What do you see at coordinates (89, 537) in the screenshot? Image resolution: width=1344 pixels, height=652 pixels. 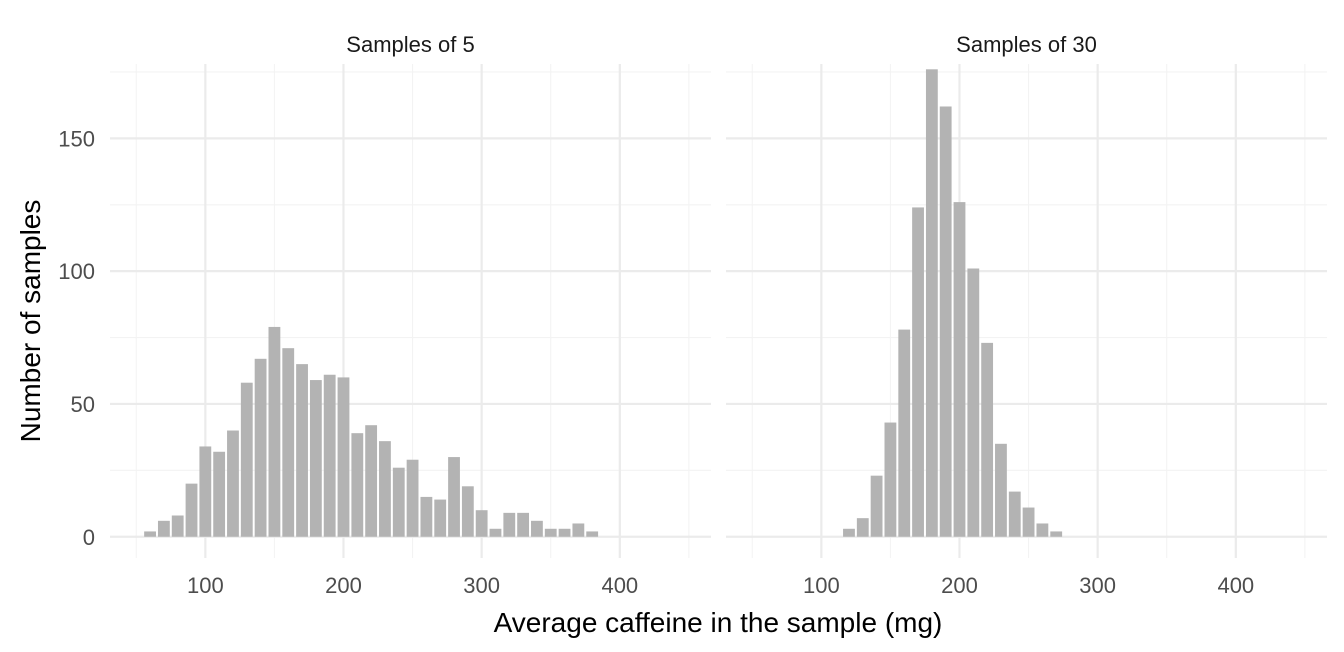 I see `y-tick-label: 0` at bounding box center [89, 537].